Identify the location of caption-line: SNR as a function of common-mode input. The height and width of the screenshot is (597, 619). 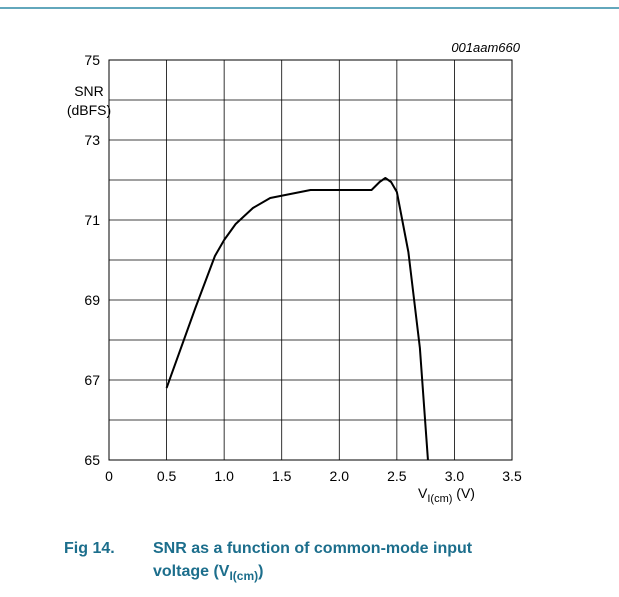
(313, 548).